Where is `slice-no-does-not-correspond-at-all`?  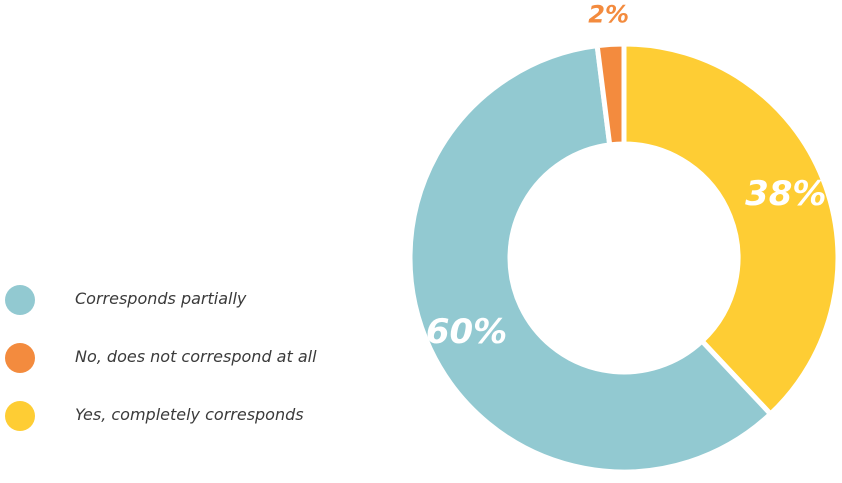
slice-no-does-not-correspond-at-all is located at coordinates (610, 94).